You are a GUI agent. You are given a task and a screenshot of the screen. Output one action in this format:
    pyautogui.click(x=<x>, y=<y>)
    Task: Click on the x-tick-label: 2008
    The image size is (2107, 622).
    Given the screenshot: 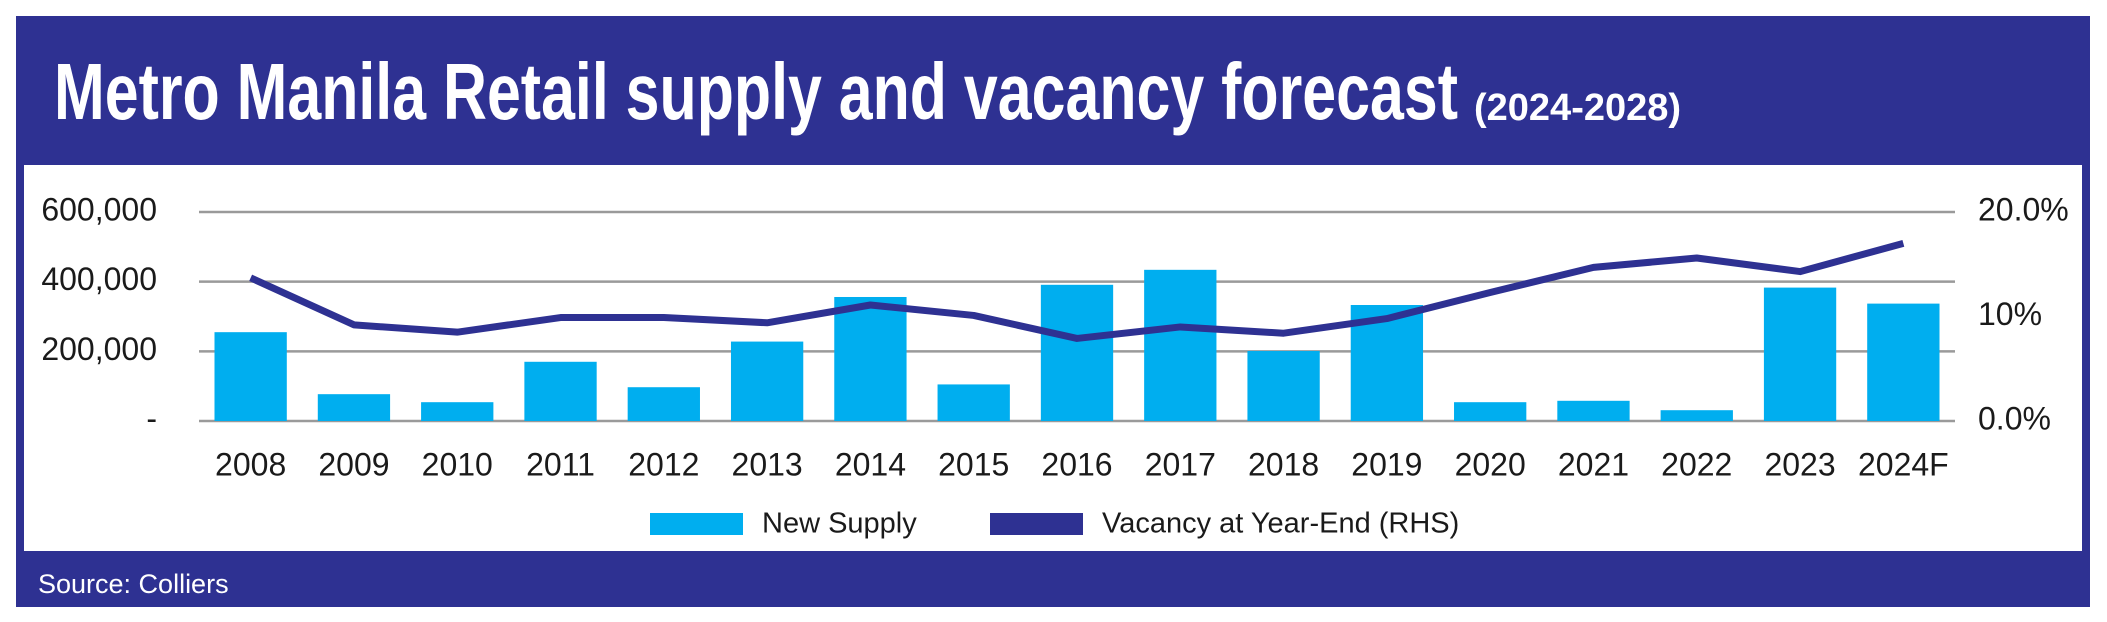 What is the action you would take?
    pyautogui.click(x=250, y=464)
    